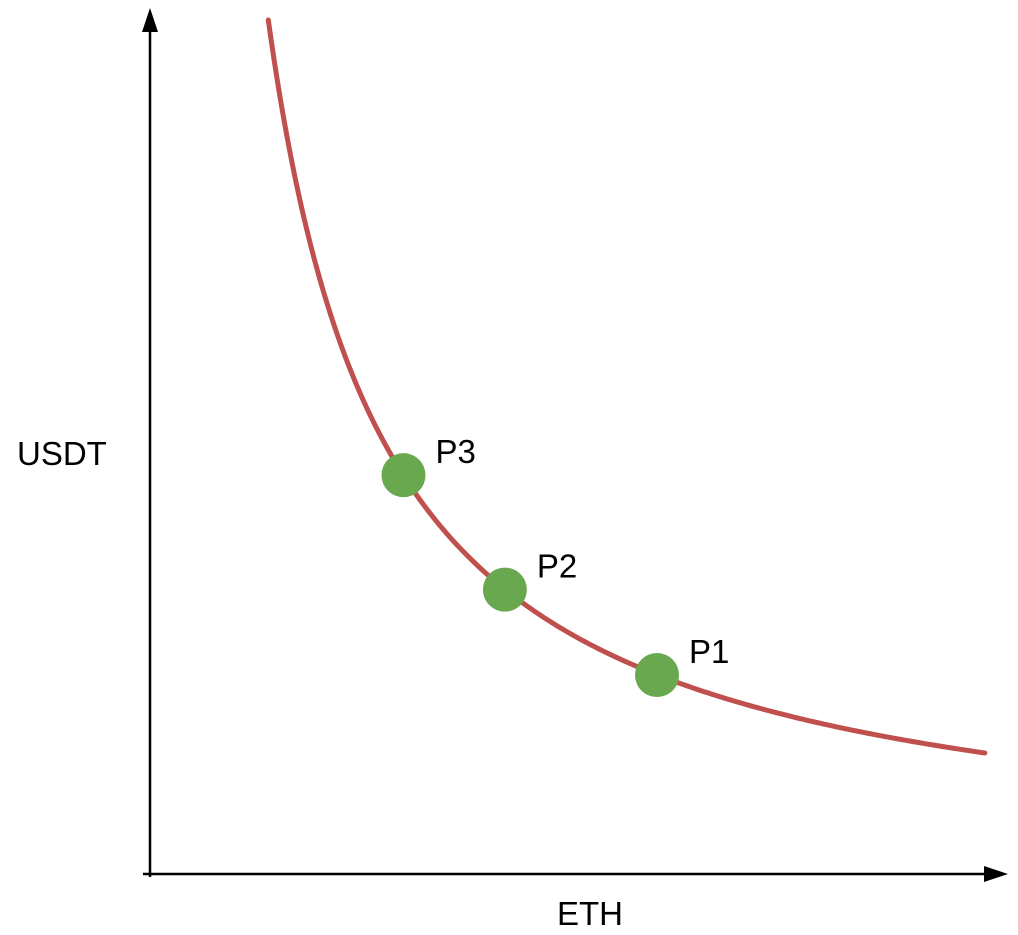 The width and height of the screenshot is (1018, 935). I want to click on point-marker-p2, so click(504, 589).